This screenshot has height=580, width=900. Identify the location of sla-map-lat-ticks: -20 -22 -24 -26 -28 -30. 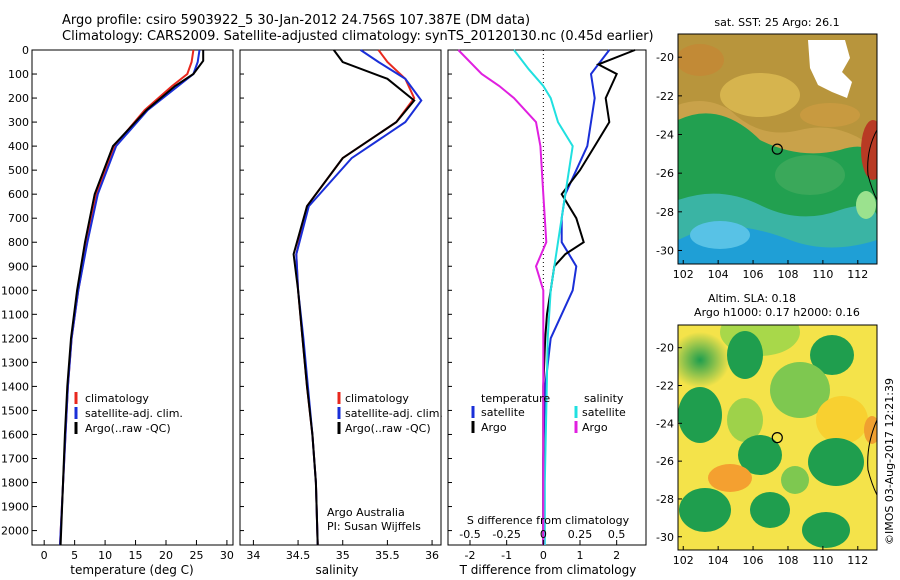
(669, 443).